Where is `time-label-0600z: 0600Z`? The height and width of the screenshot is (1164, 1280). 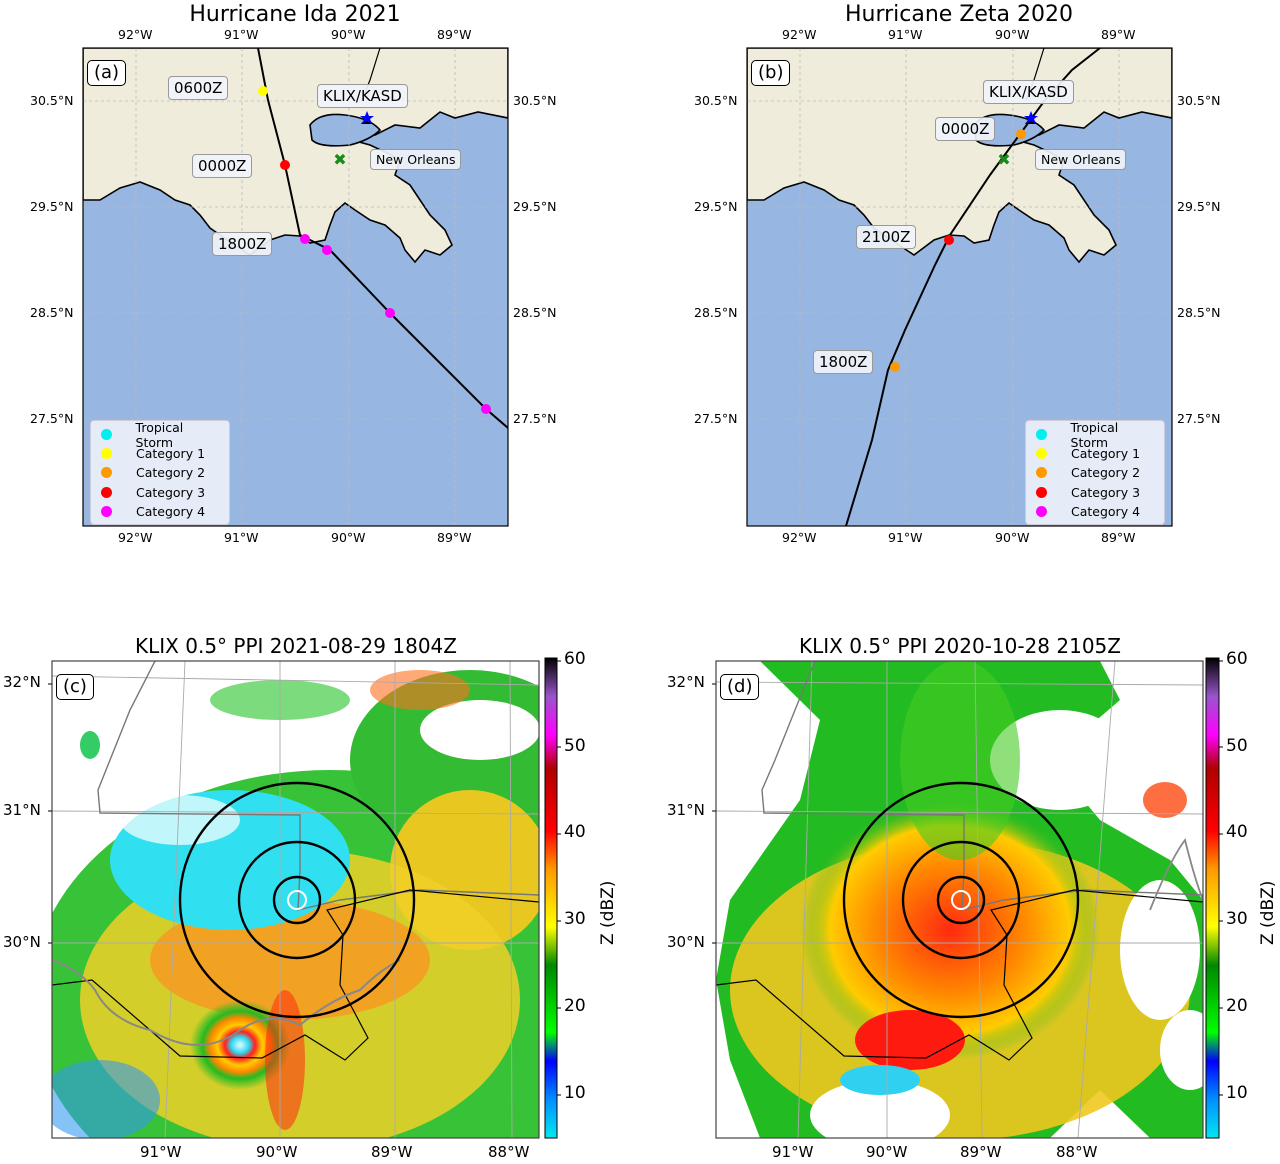
time-label-0600z: 0600Z is located at coordinates (198, 88).